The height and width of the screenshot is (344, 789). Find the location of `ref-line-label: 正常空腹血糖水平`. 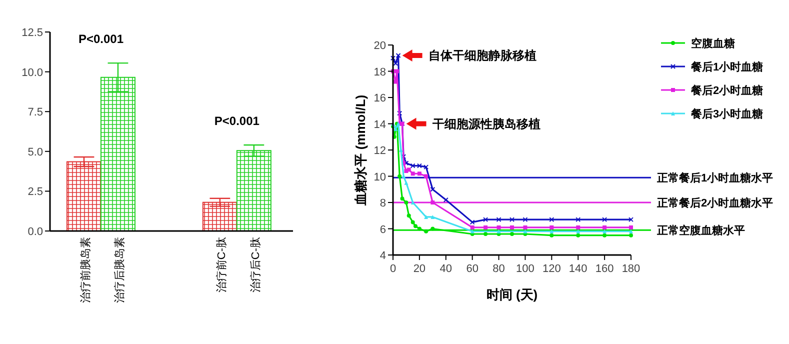

ref-line-label: 正常空腹血糖水平 is located at coordinates (700, 231).